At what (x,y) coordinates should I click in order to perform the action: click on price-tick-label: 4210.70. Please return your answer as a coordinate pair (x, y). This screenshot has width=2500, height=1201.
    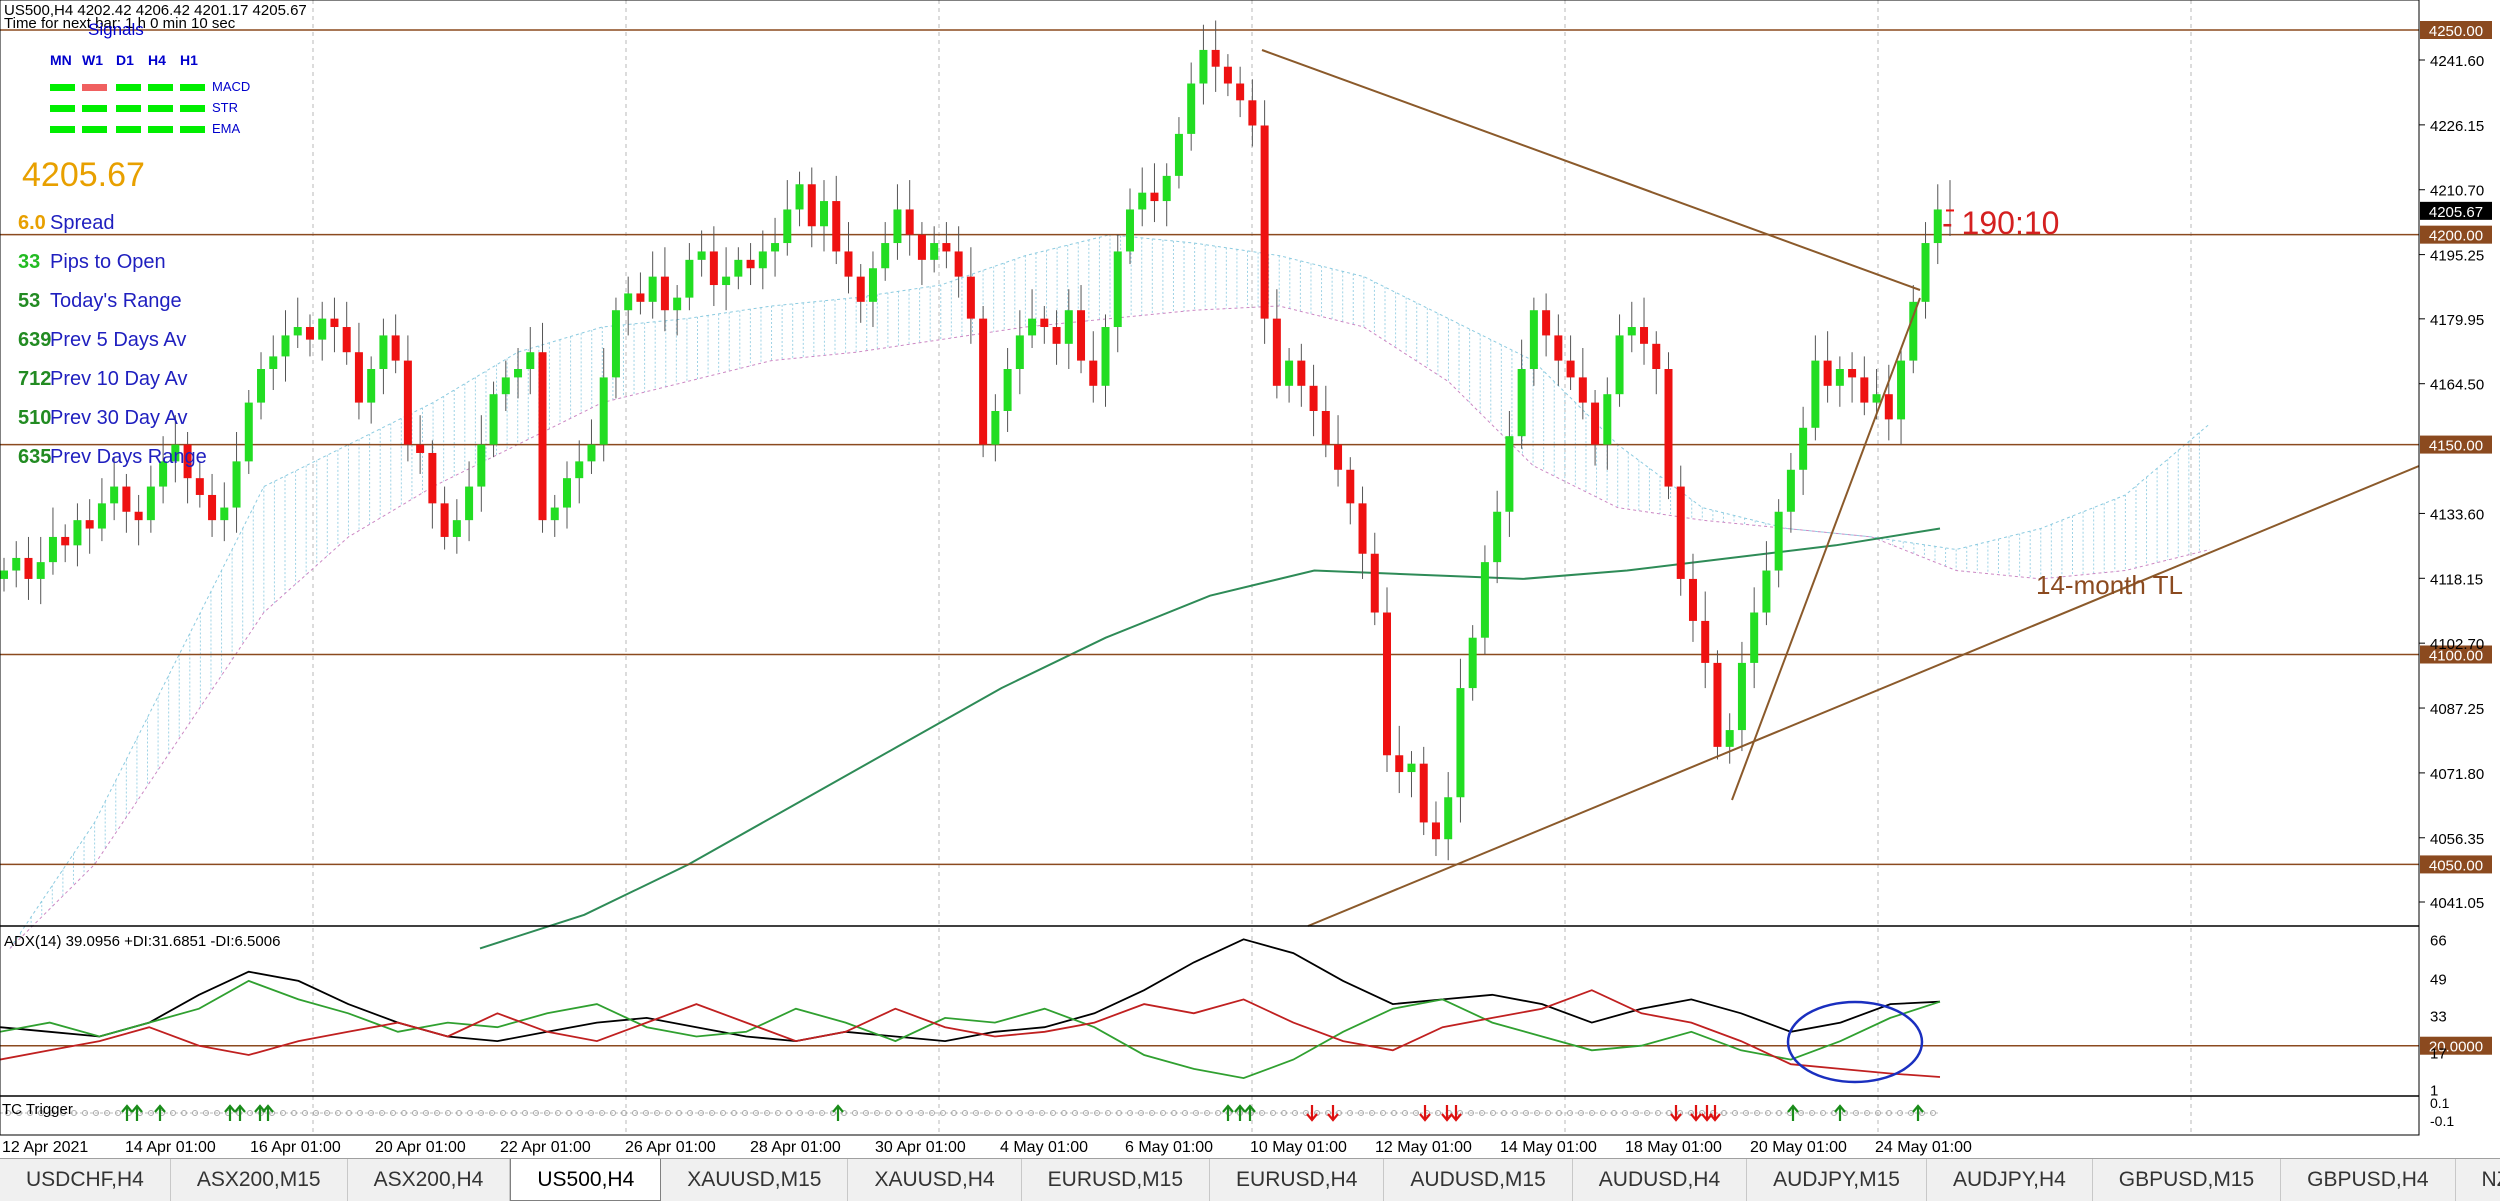
    Looking at the image, I should click on (2457, 191).